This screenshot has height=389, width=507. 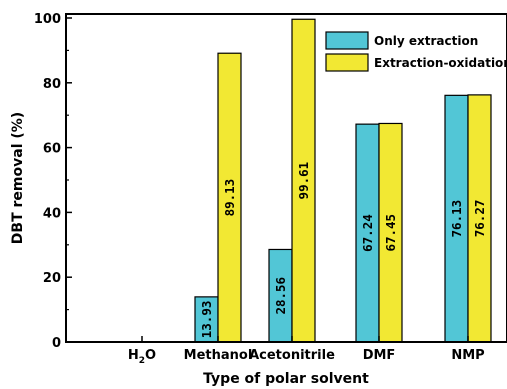 I want to click on x-axis-title: Type of polar solvent, so click(x=286, y=379).